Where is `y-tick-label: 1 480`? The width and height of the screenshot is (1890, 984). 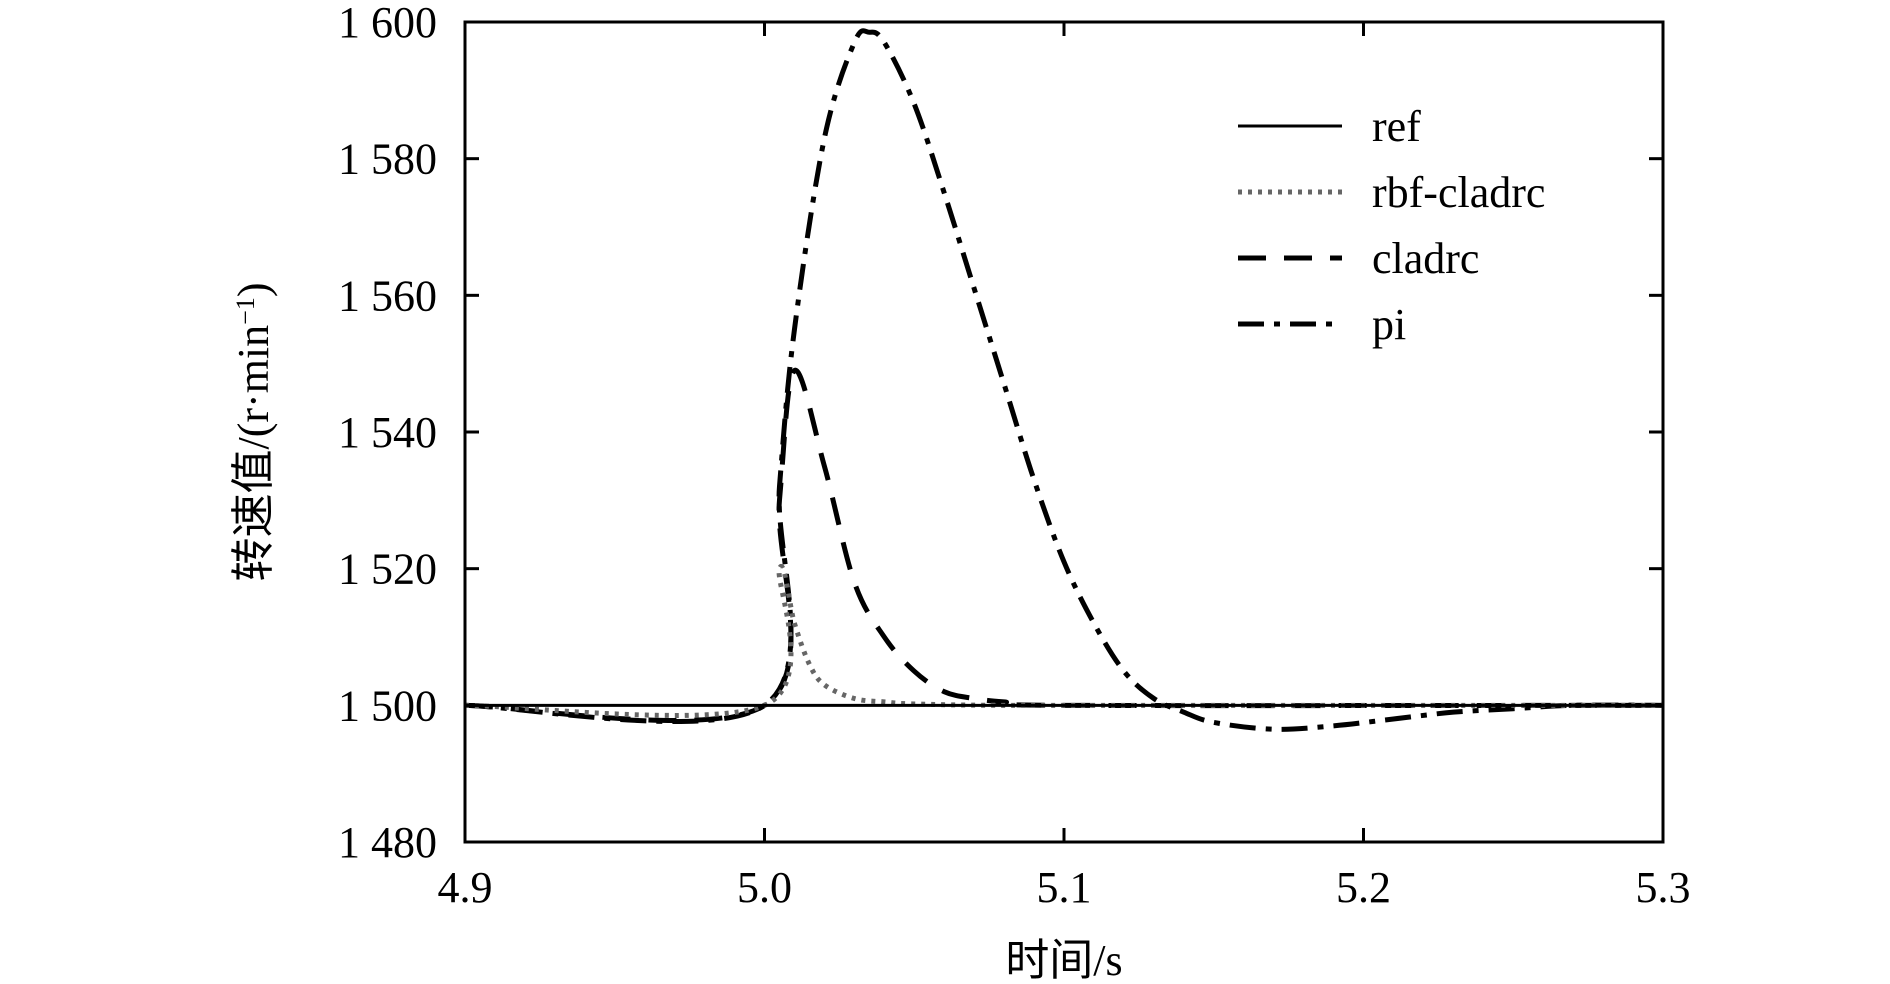 y-tick-label: 1 480 is located at coordinates (387, 842).